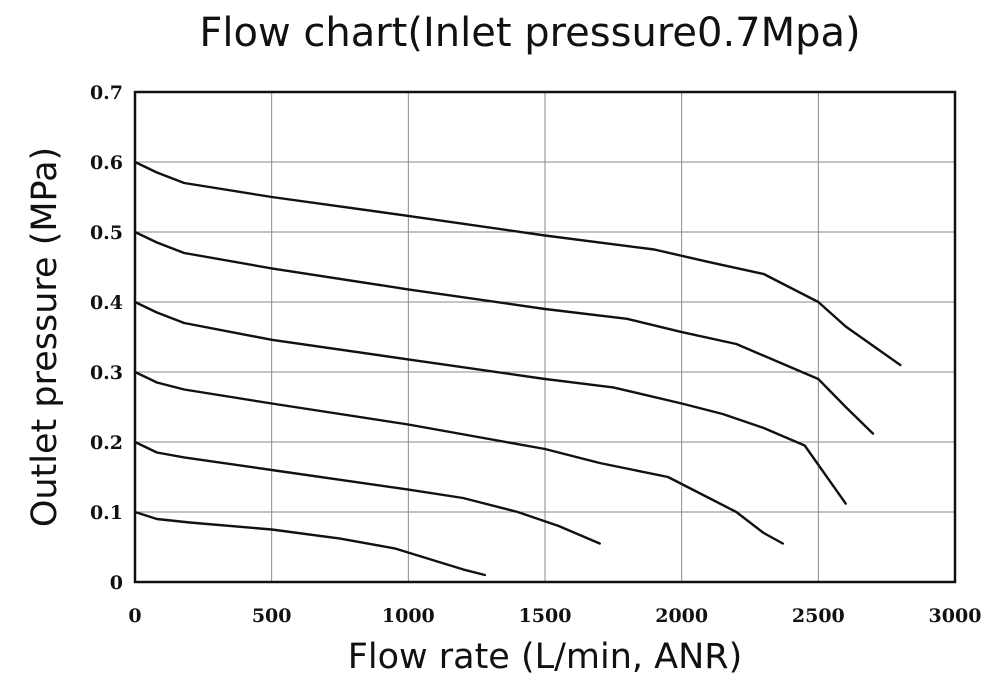  I want to click on y-tick-label-2: 0.2, so click(106, 443).